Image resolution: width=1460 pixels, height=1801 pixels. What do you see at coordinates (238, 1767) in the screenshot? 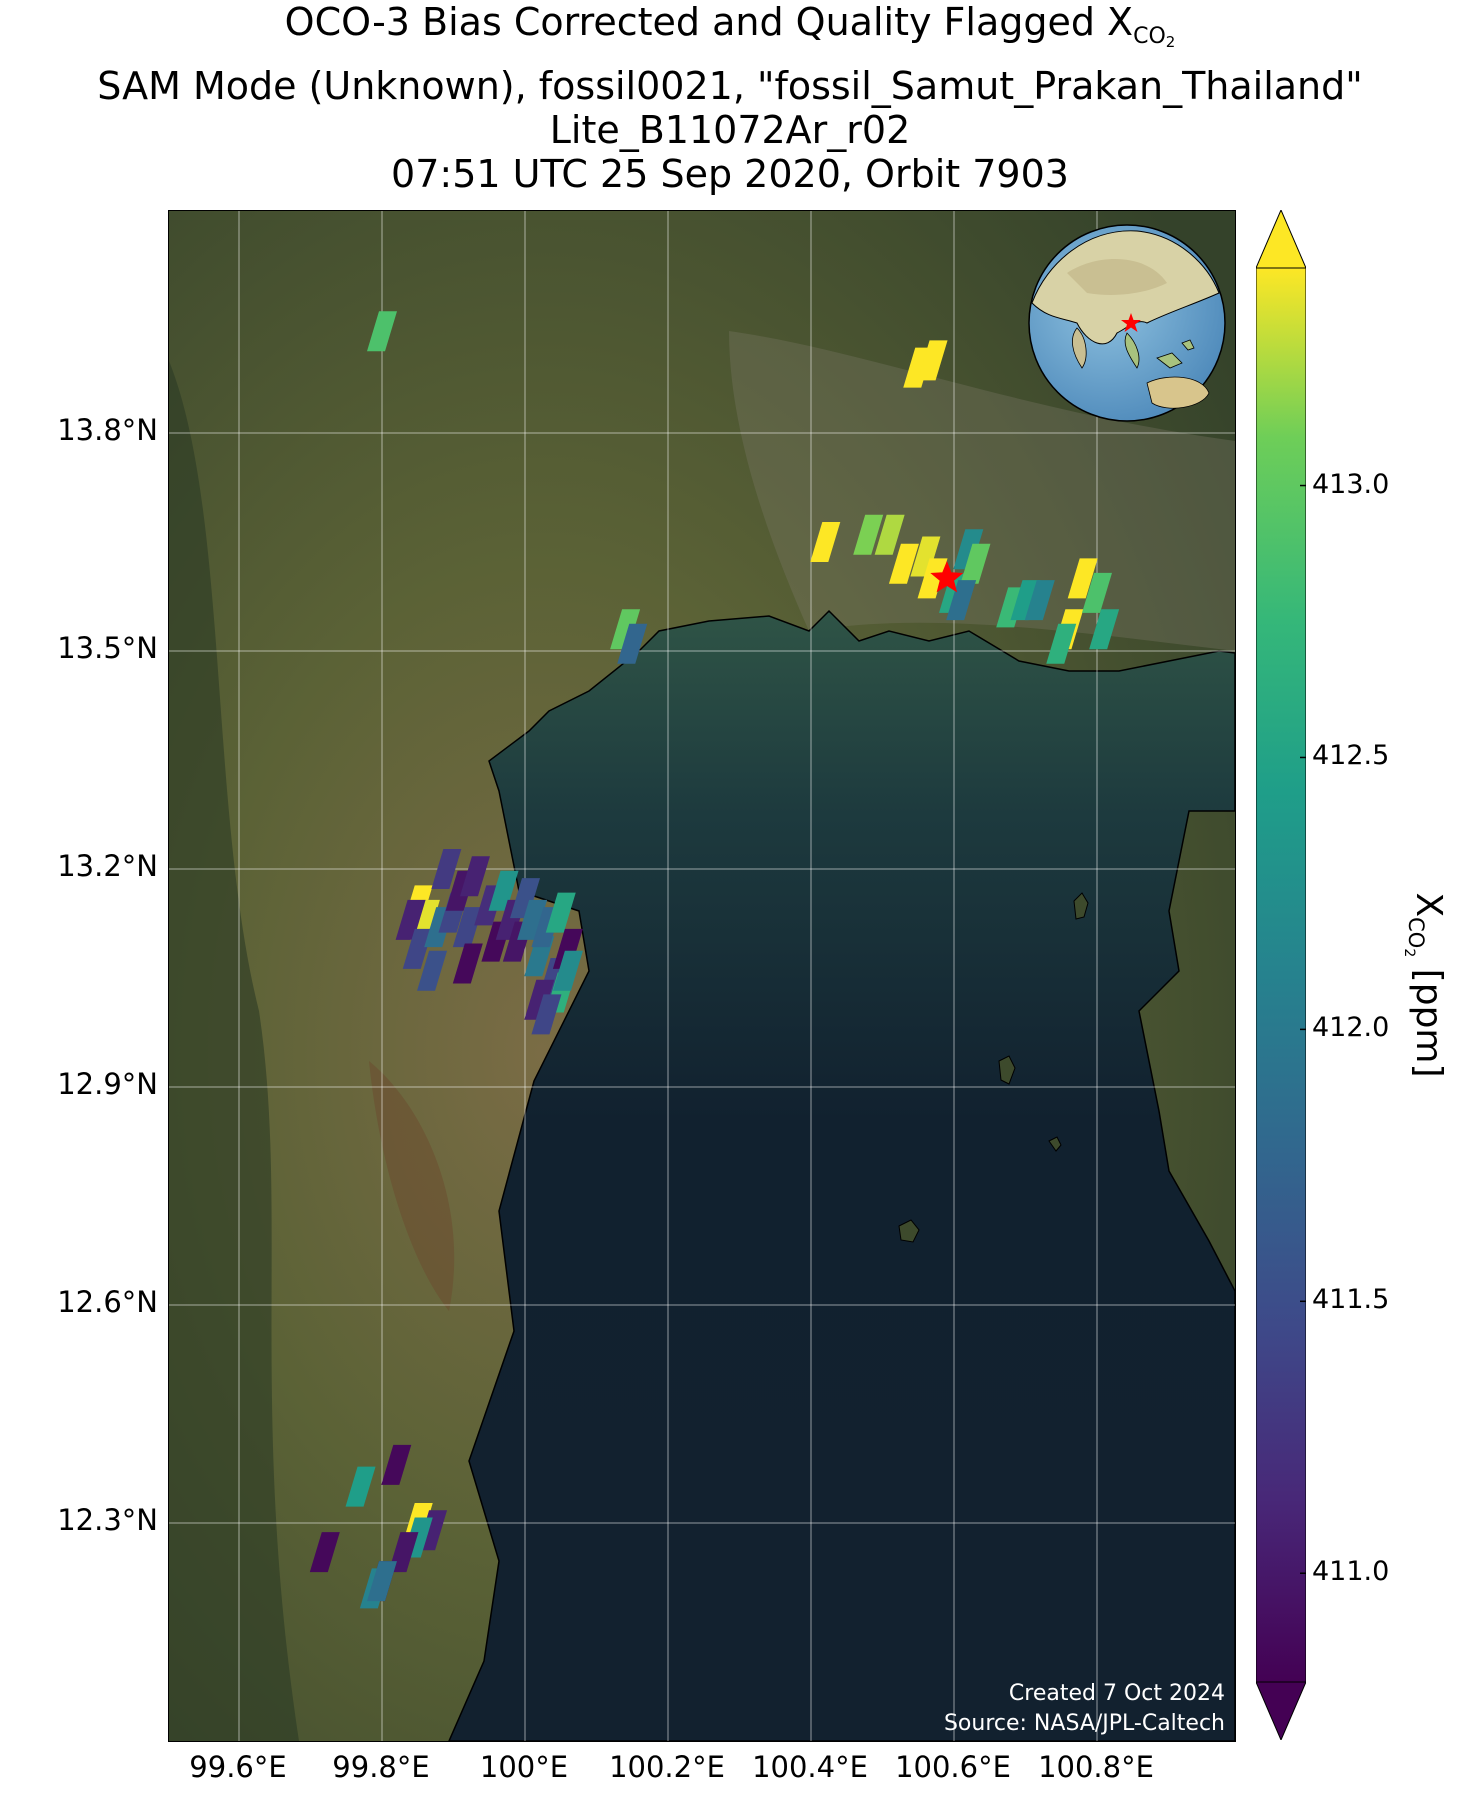
I see `lon-tick-label: 99.6°E` at bounding box center [238, 1767].